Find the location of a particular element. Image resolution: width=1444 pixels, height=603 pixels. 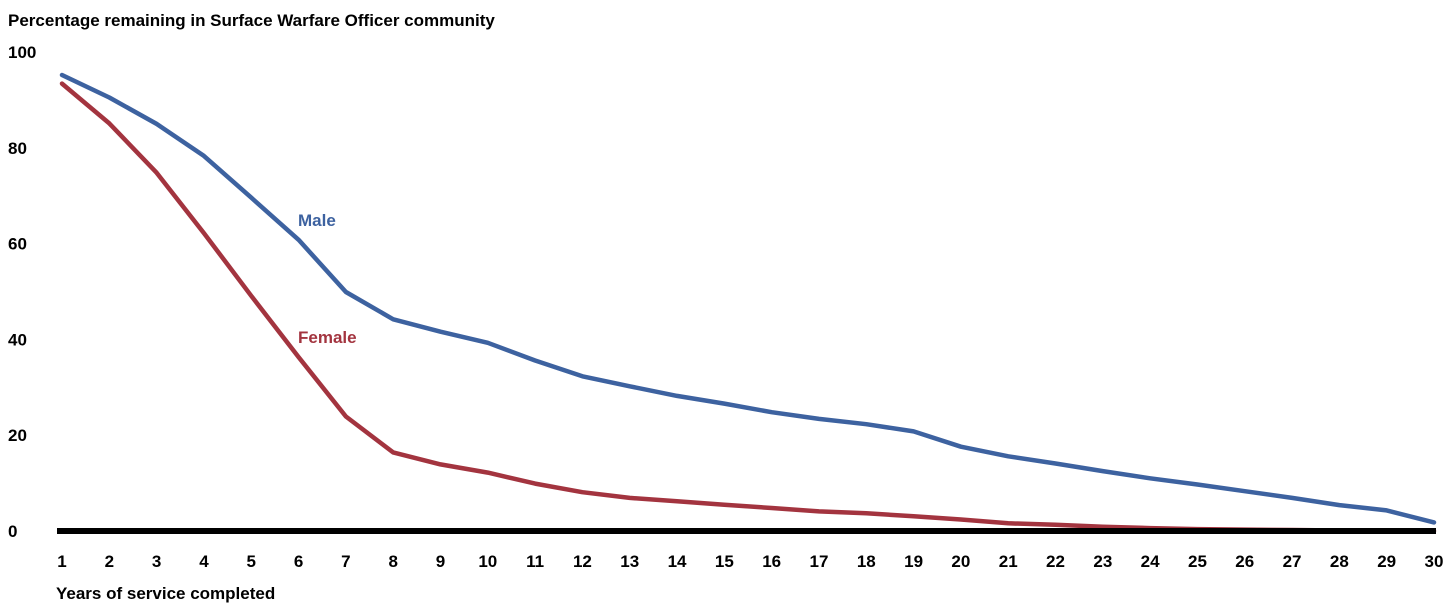

x-tick-label: 28 is located at coordinates (1339, 561).